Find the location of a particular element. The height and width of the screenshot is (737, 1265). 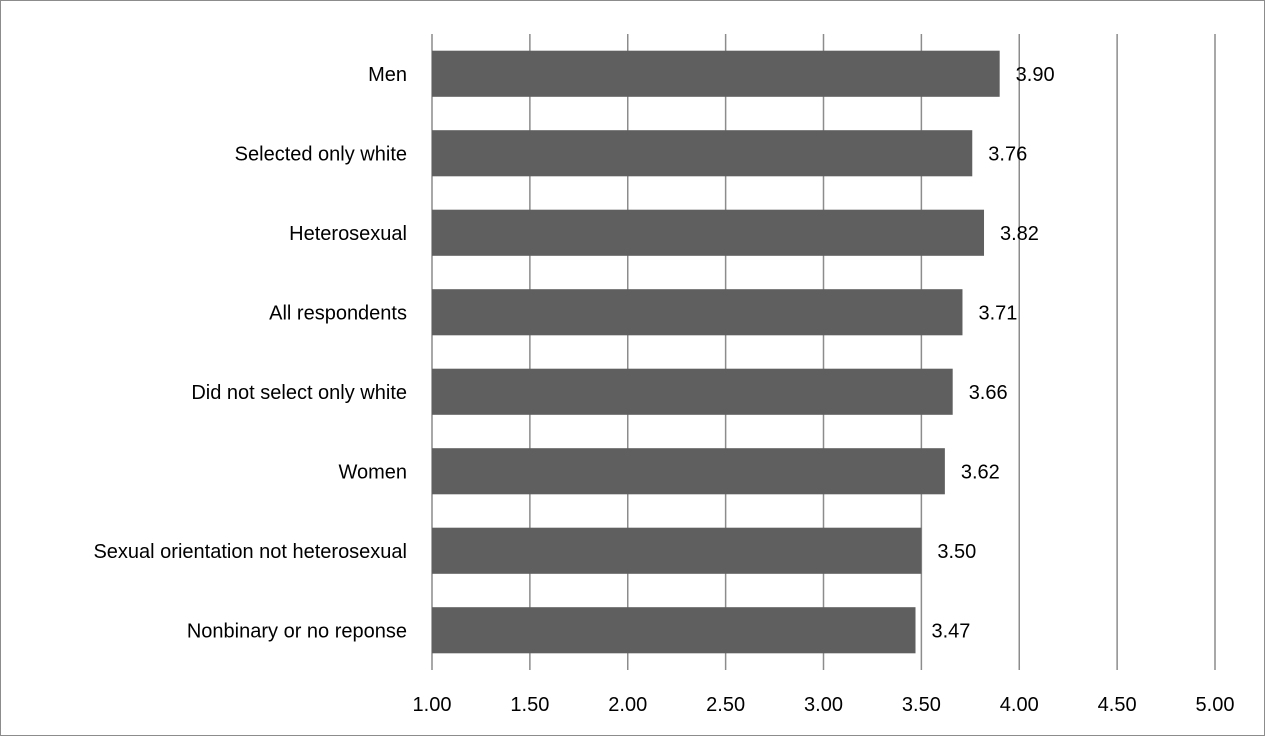

x-tick-label: 1.00 is located at coordinates (432, 705).